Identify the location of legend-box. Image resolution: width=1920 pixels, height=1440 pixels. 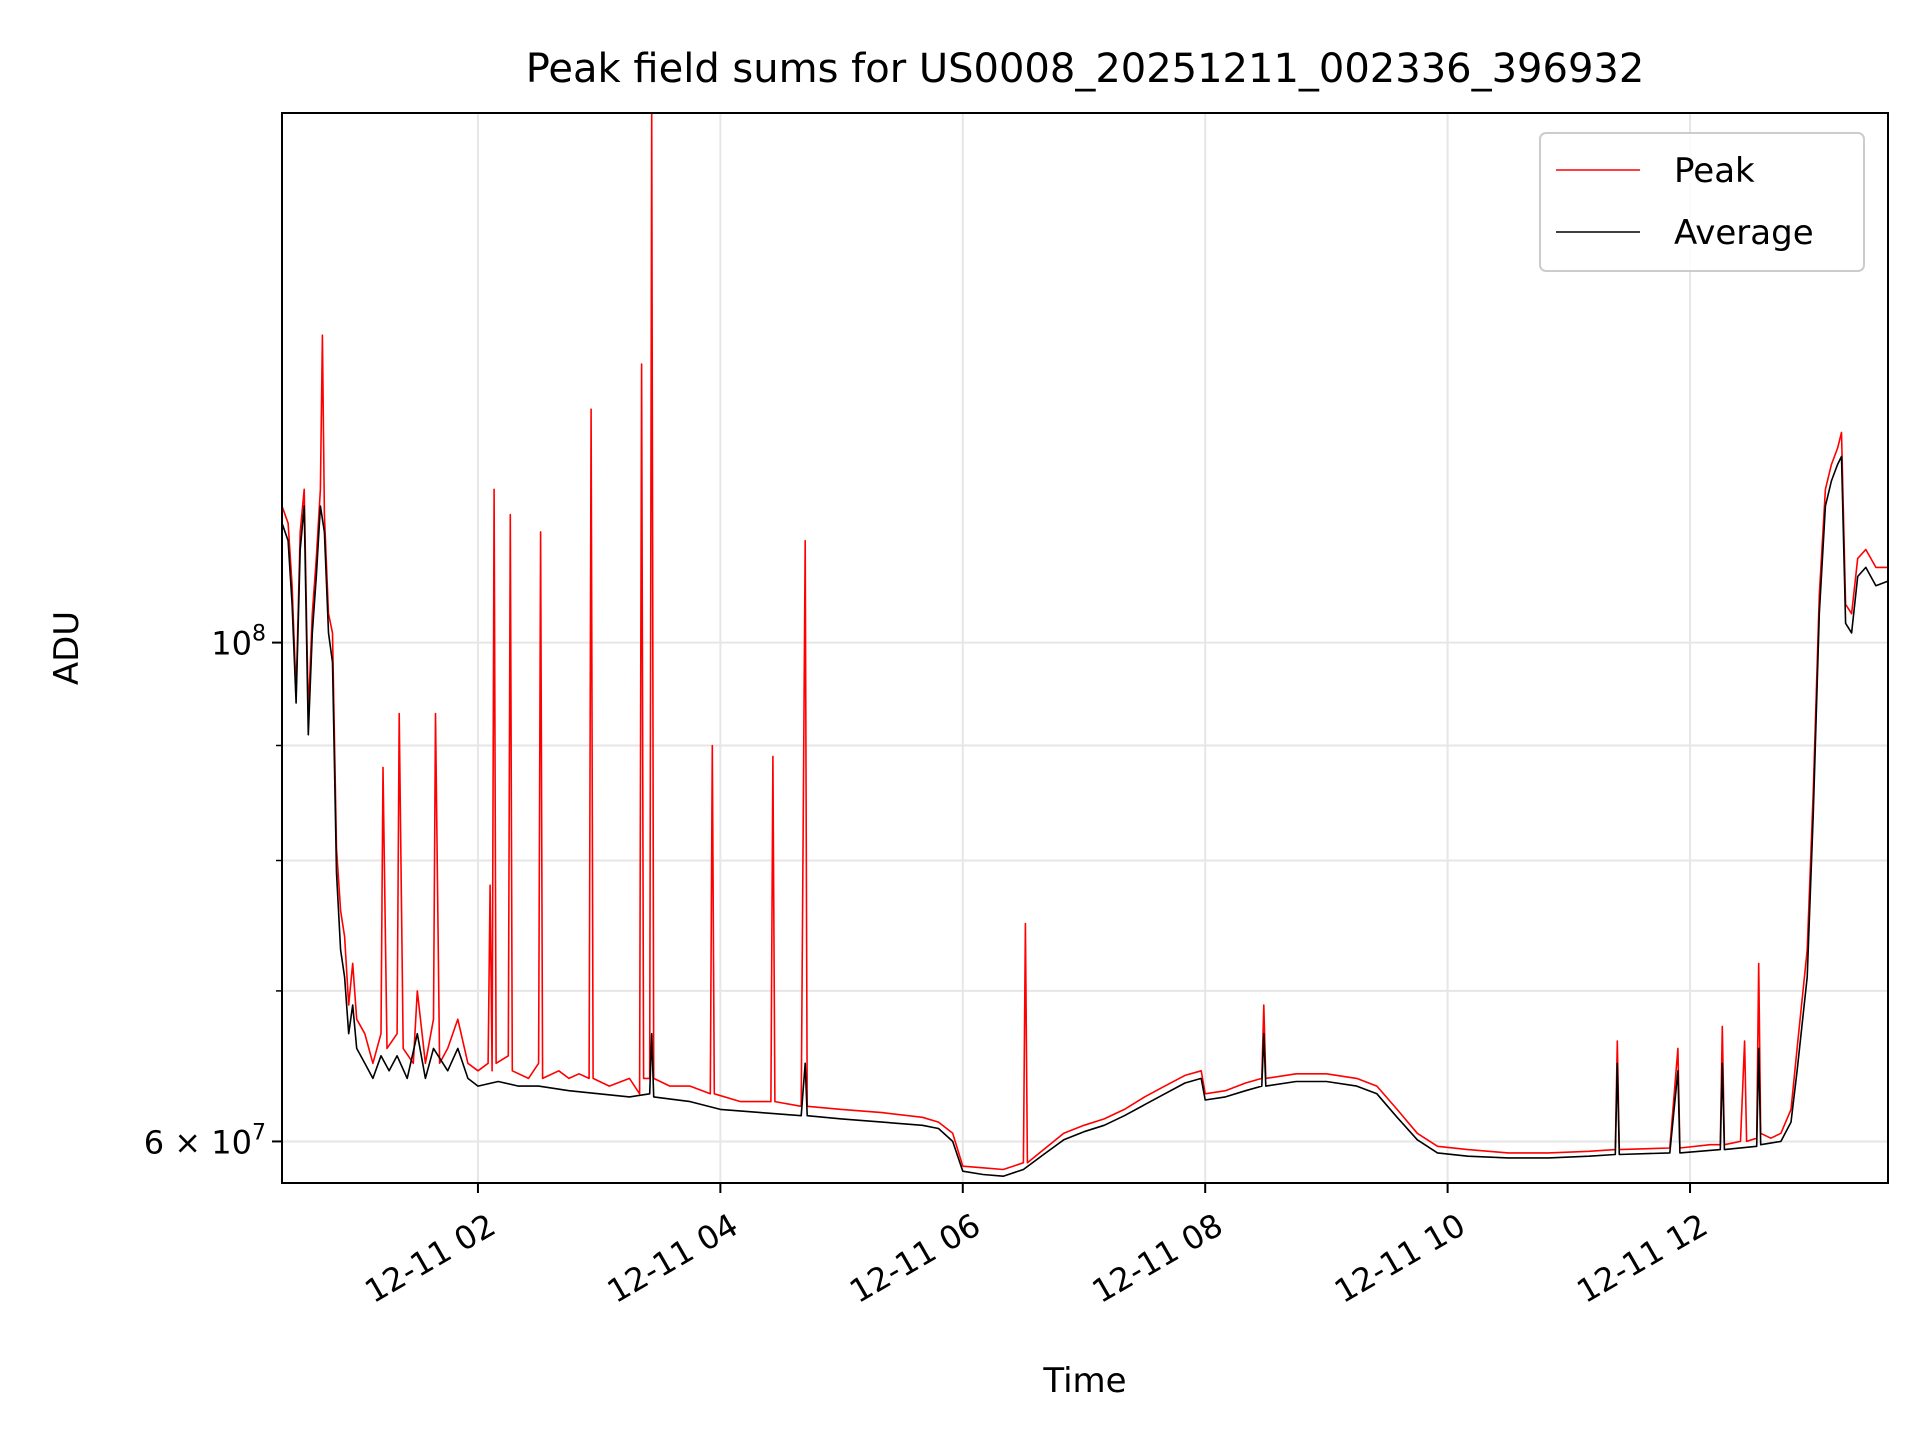
(1702, 202).